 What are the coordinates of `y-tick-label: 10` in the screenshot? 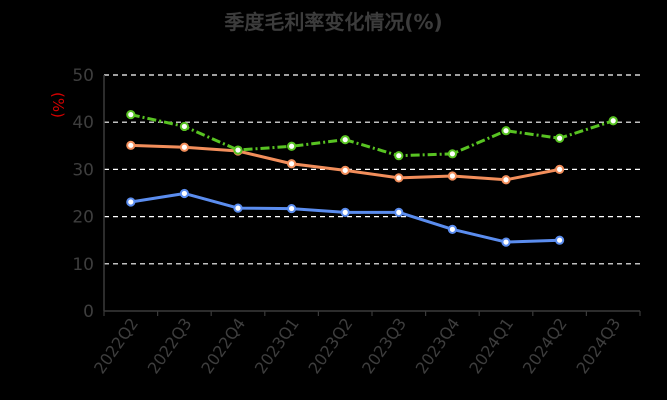 It's located at (83, 265).